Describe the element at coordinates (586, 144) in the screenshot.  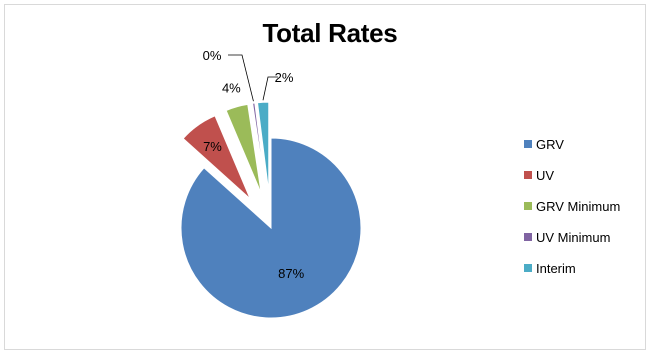
I see `legend-item-grv: GRV` at that location.